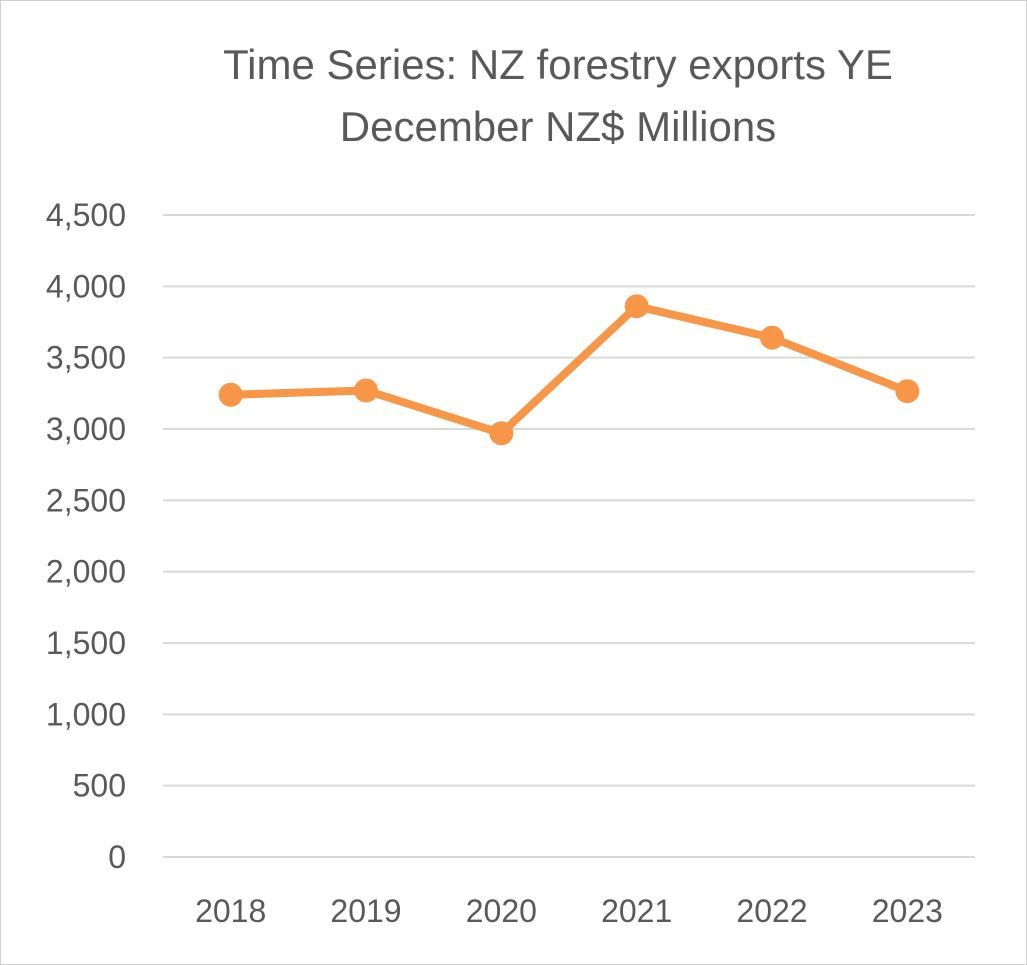  What do you see at coordinates (558, 64) in the screenshot?
I see `chart-title-line-1: Time Series: NZ forestry exports YE` at bounding box center [558, 64].